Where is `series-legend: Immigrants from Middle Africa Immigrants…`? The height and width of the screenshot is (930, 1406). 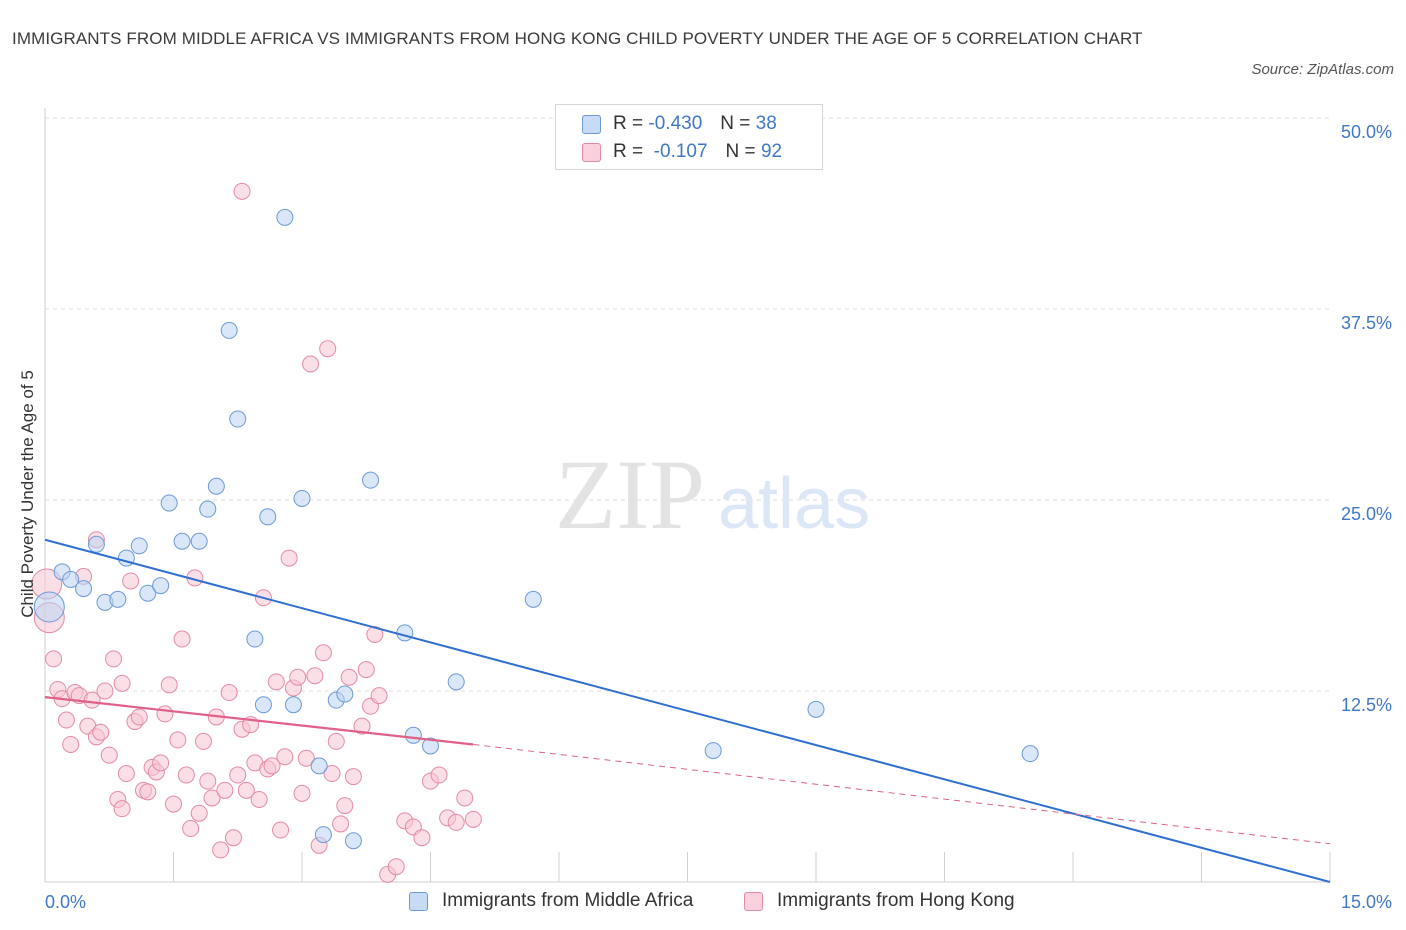 series-legend: Immigrants from Middle Africa Immigrants… is located at coordinates (703, 902).